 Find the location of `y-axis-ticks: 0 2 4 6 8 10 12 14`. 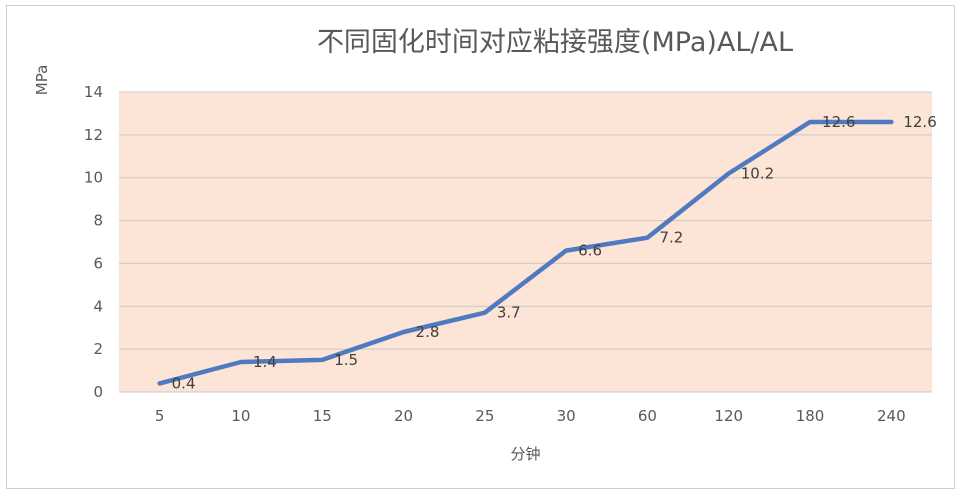

y-axis-ticks: 0 2 4 6 8 10 12 14 is located at coordinates (93, 242).